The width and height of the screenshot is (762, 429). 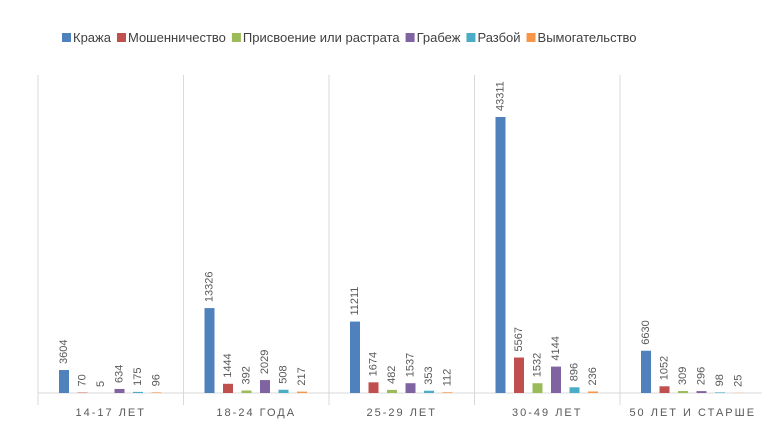 I want to click on value-label: 1444, so click(x=228, y=365).